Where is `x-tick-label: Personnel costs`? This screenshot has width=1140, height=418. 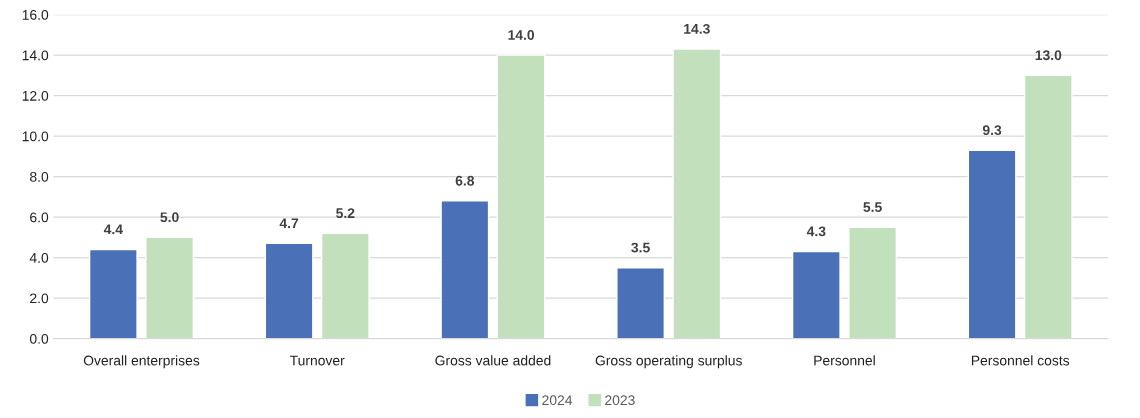
x-tick-label: Personnel costs is located at coordinates (1020, 360).